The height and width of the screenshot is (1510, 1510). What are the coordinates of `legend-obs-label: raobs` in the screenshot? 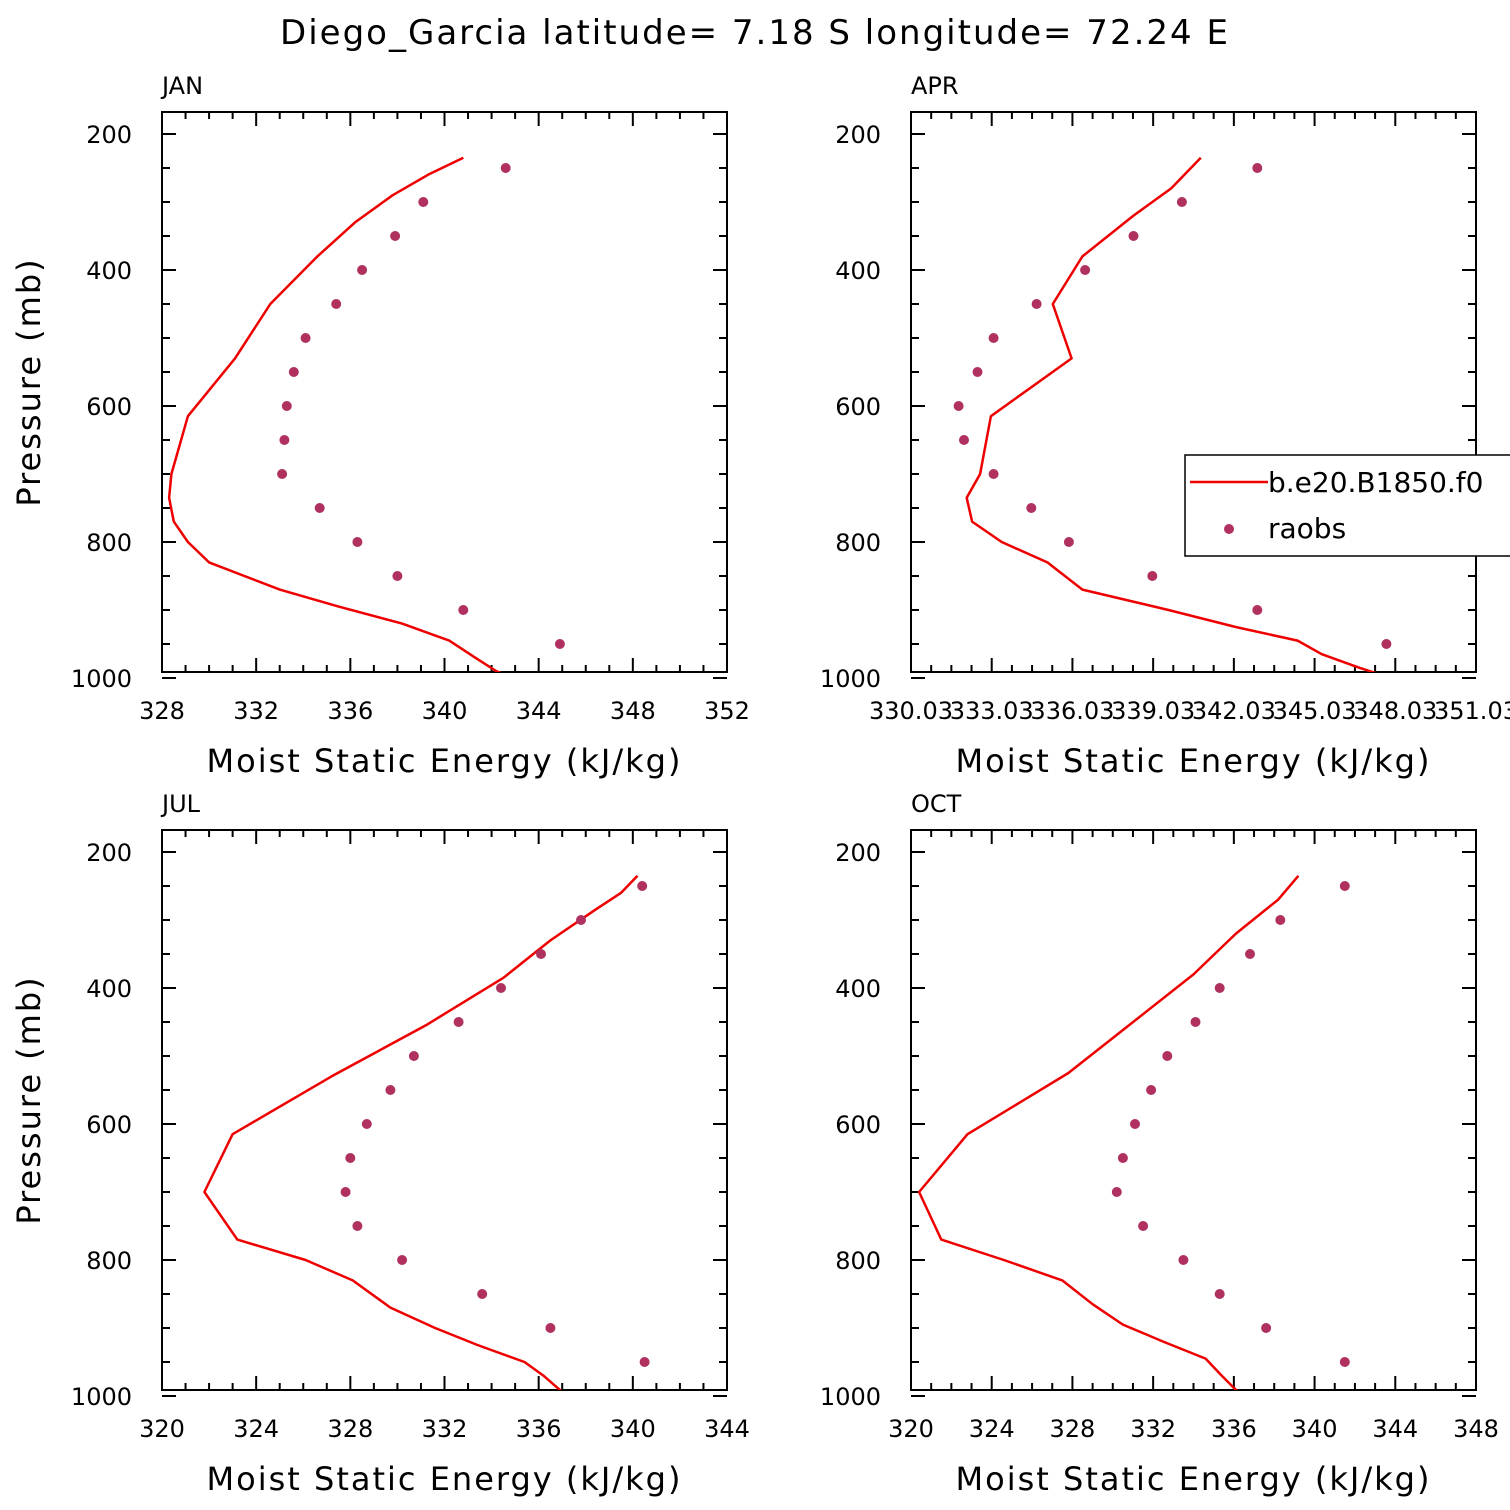 It's located at (1307, 528).